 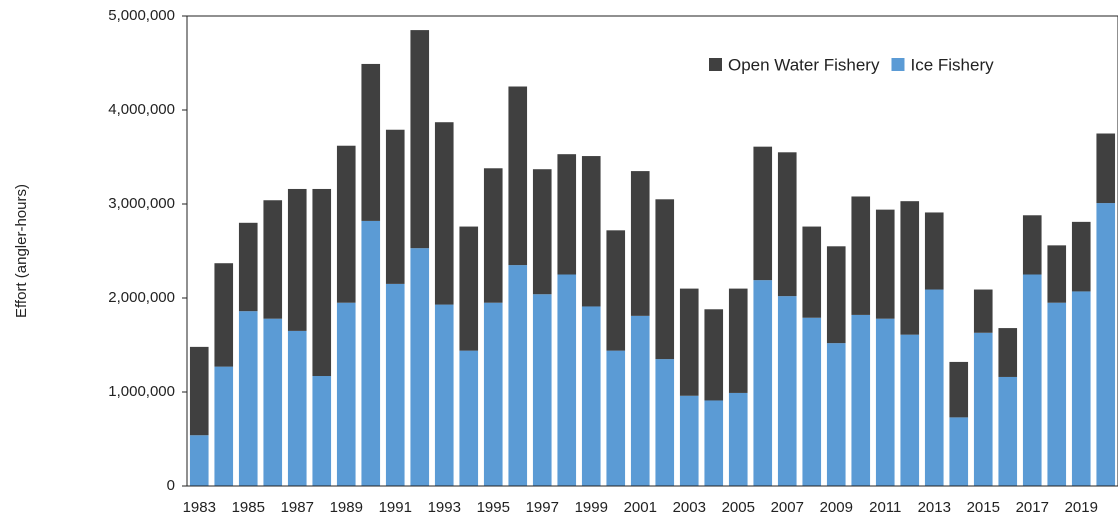 I want to click on x-tick-label: 2003, so click(x=689, y=507).